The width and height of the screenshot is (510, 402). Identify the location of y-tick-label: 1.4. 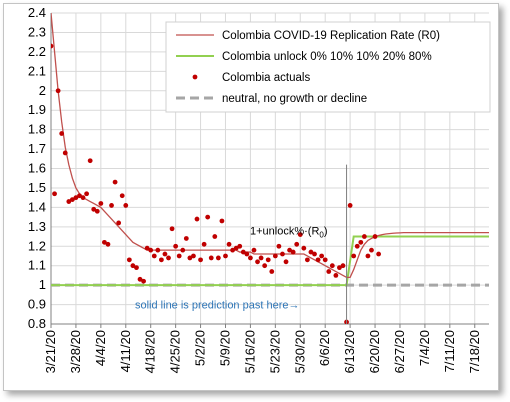
(37, 206).